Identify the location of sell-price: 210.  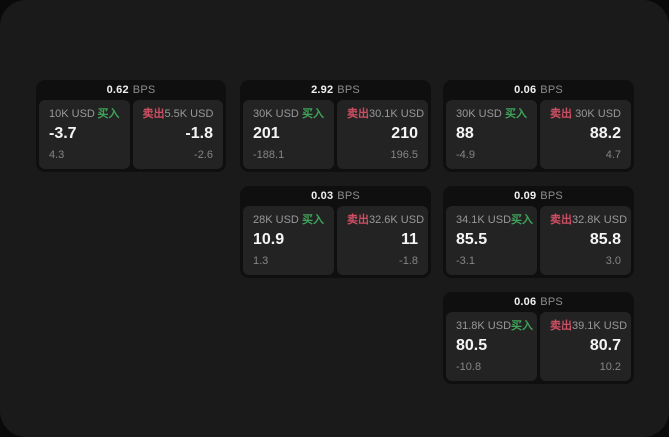
(404, 133).